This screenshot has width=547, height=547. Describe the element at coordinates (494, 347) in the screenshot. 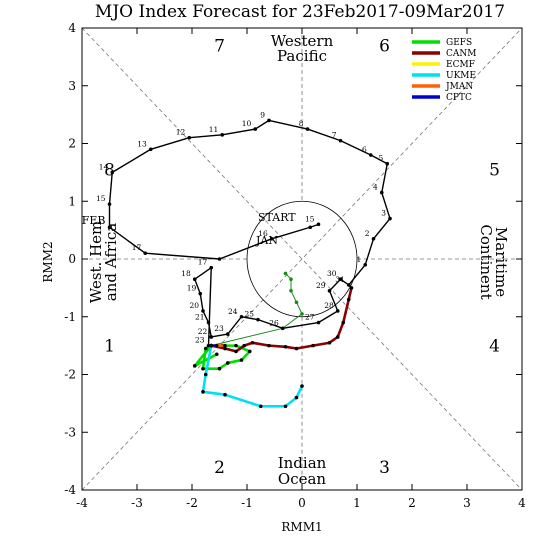

I see `phase-number: 4` at that location.